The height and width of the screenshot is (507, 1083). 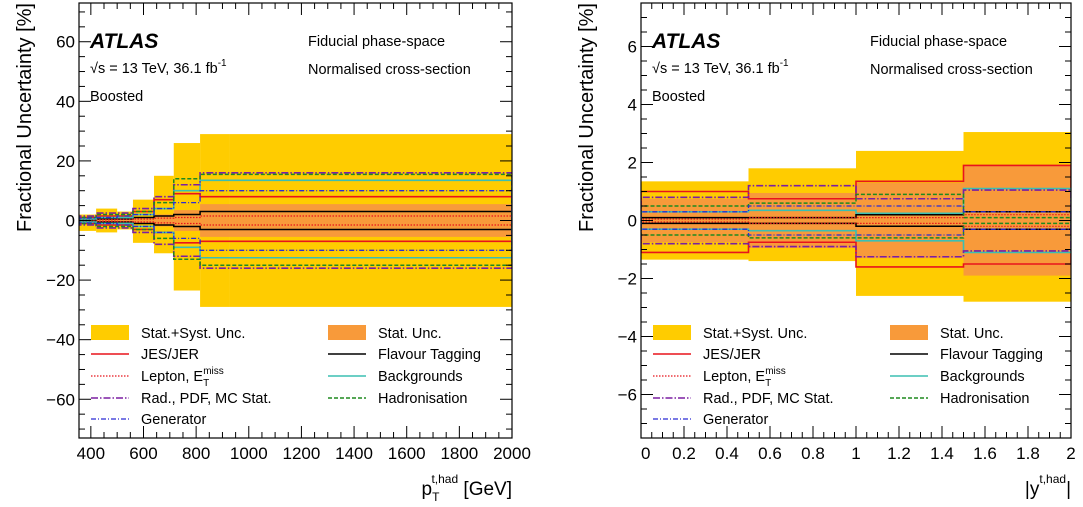 I want to click on y-tick-label: −2, so click(x=627, y=279).